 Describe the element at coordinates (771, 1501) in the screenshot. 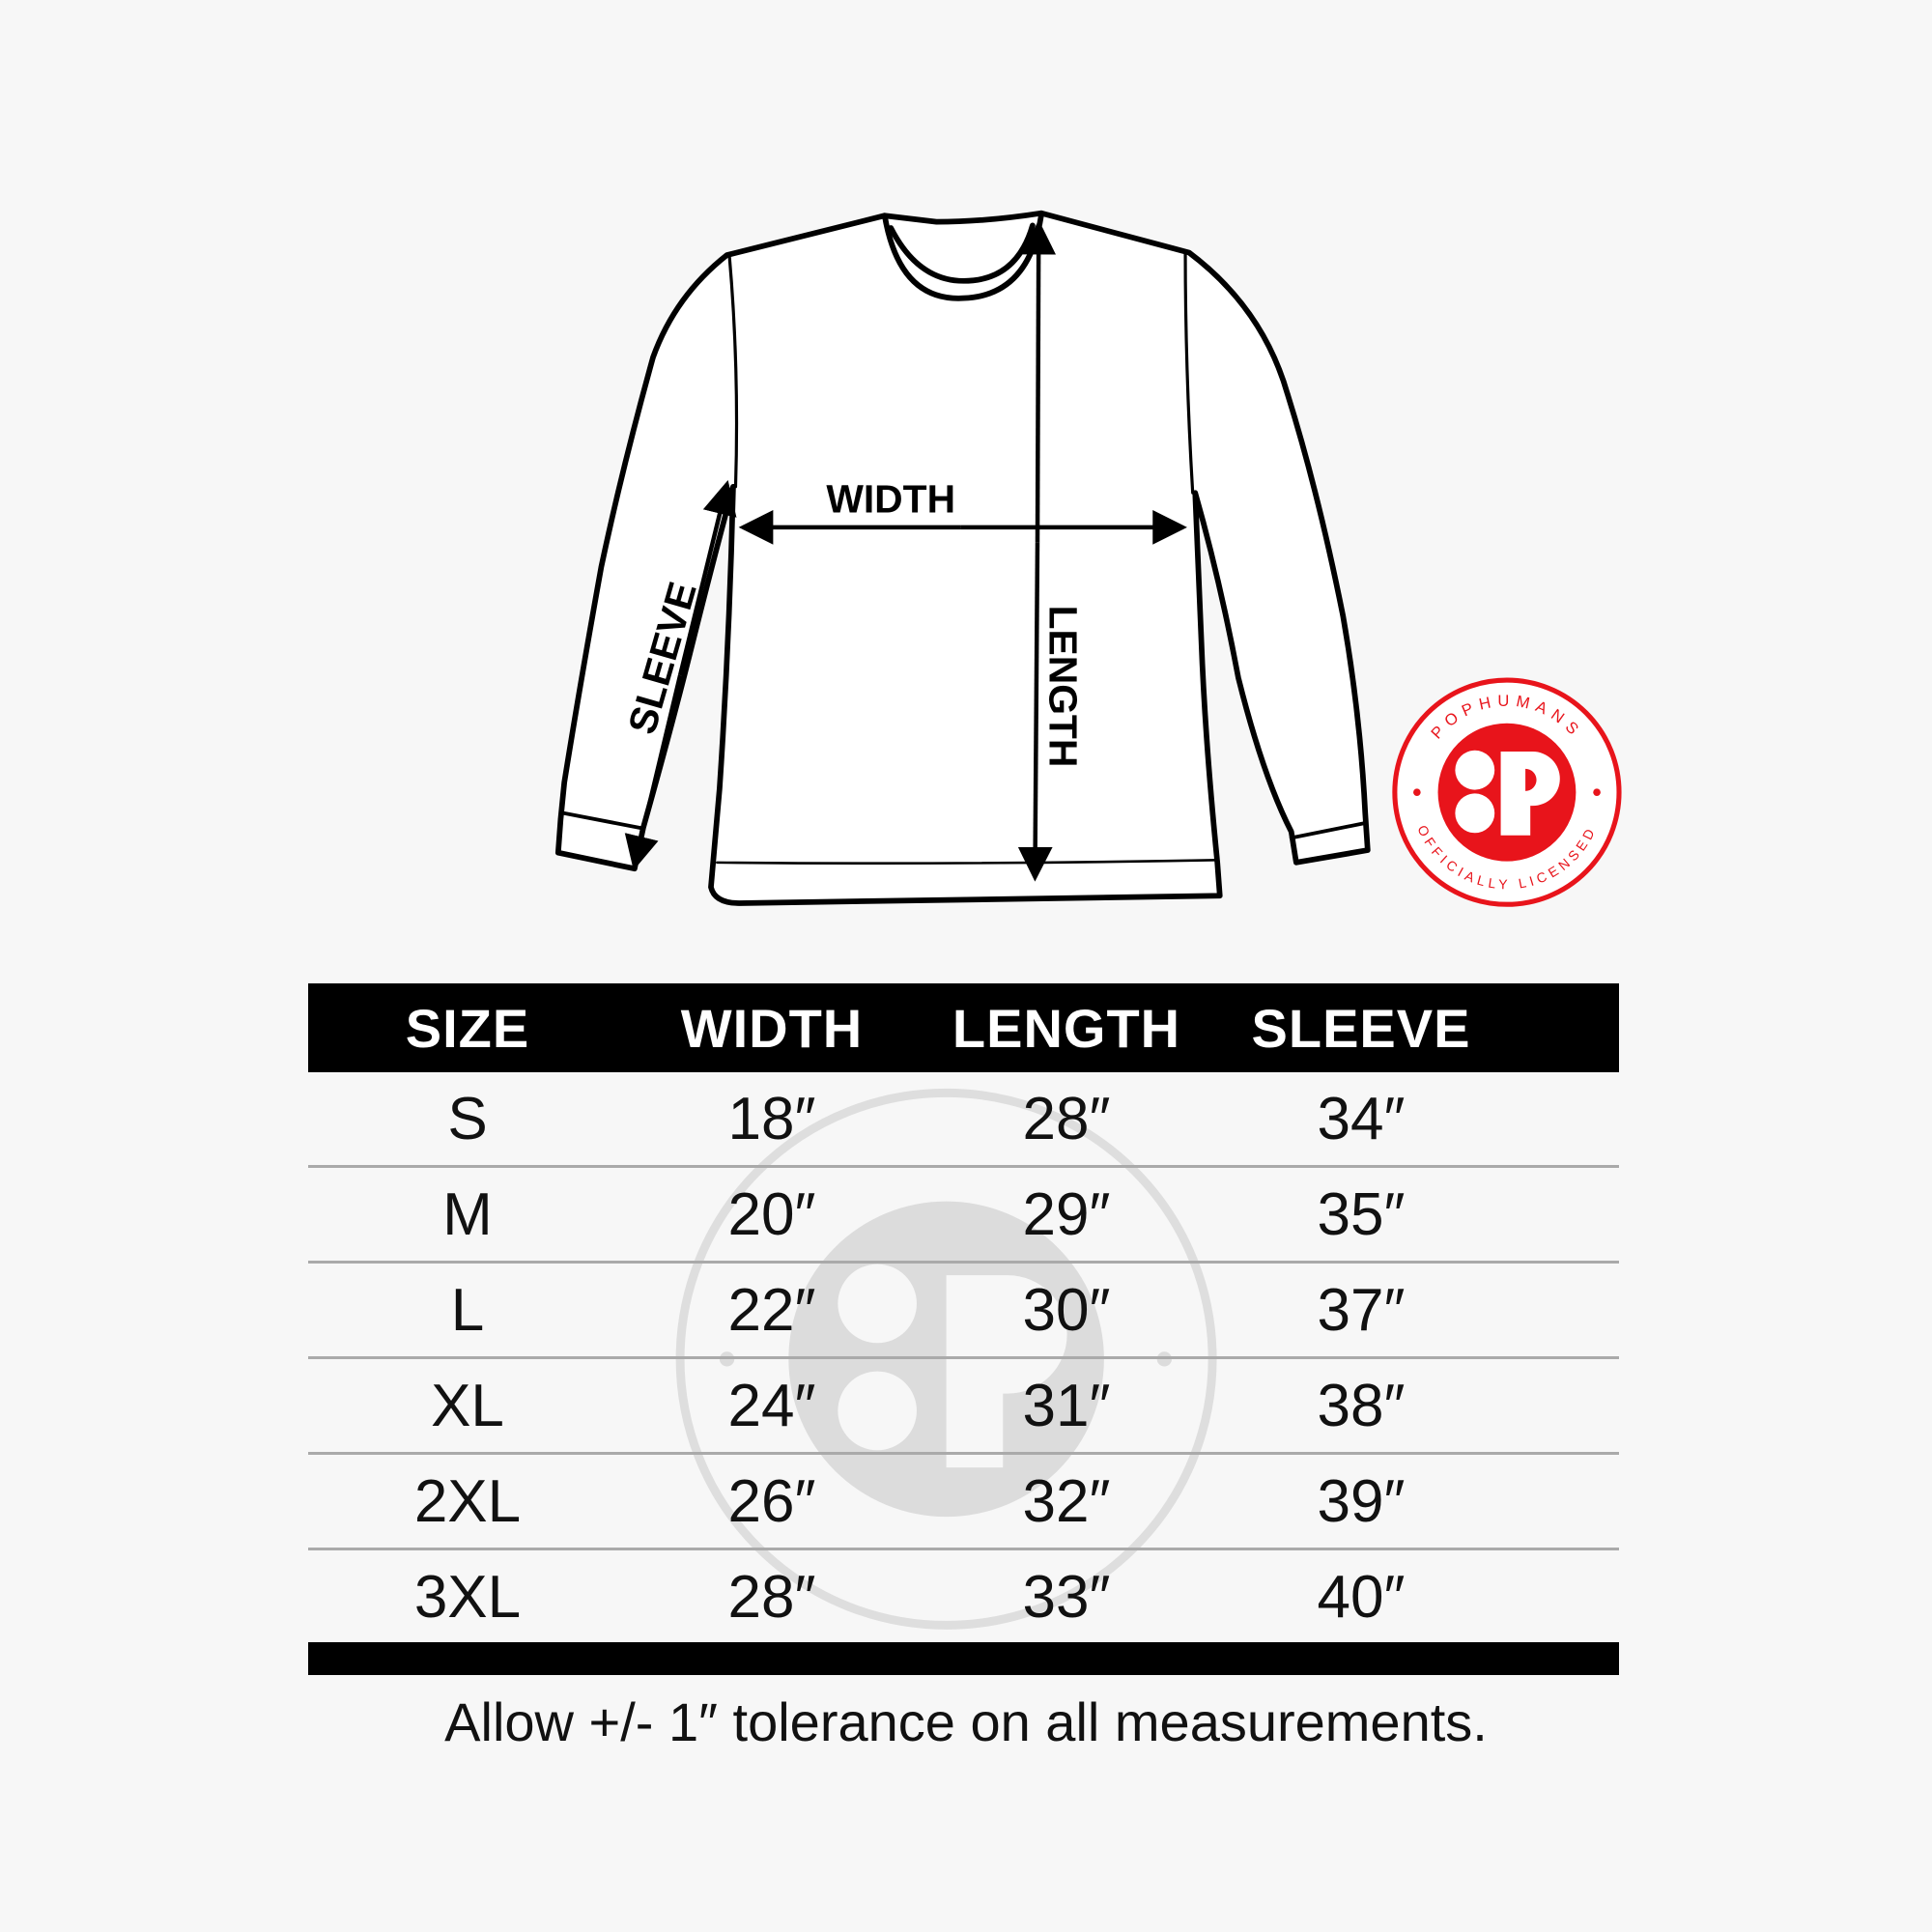

I see `cell-width: 26″` at that location.